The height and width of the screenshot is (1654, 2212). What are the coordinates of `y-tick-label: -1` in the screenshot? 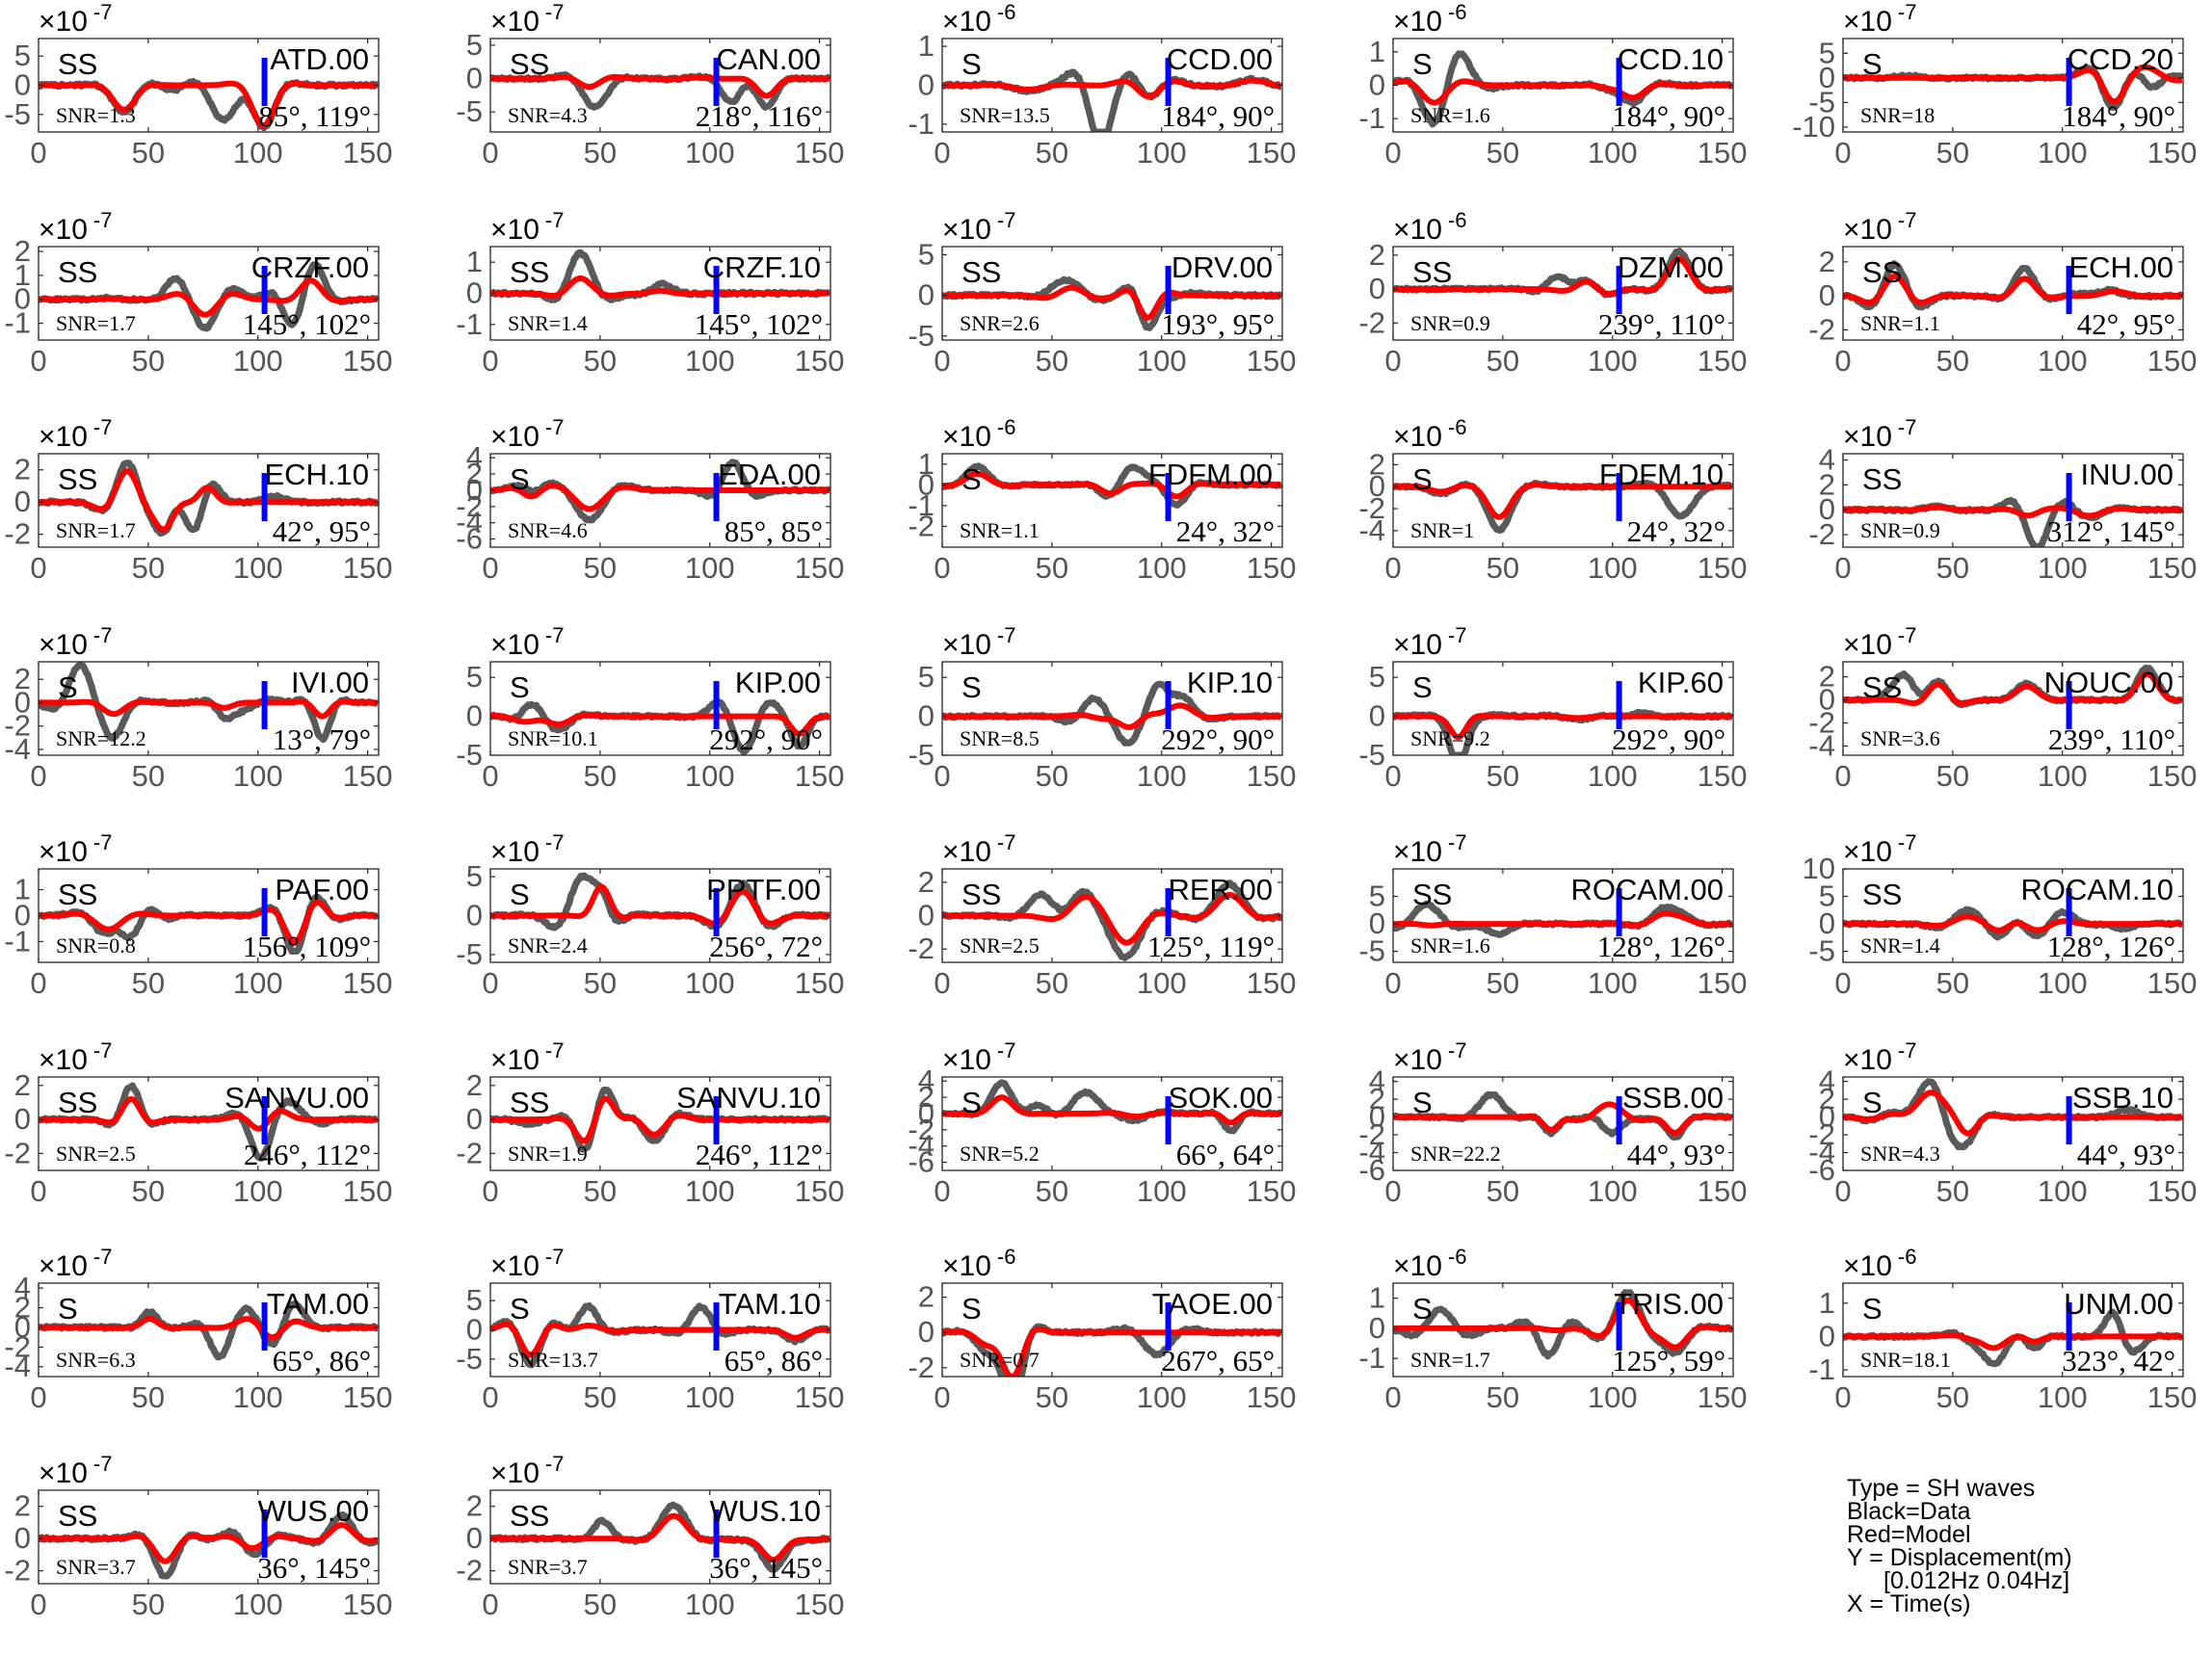 It's located at (1371, 118).